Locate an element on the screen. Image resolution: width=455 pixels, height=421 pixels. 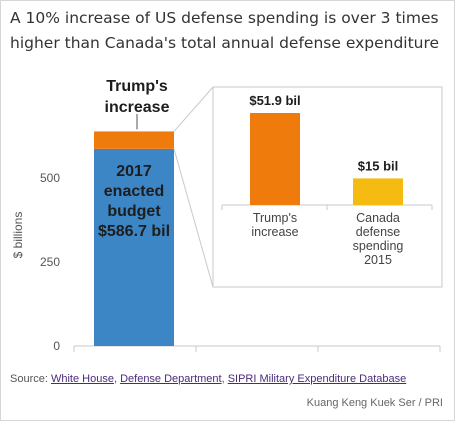
enacted-budget-label-line: enacted is located at coordinates (134, 191).